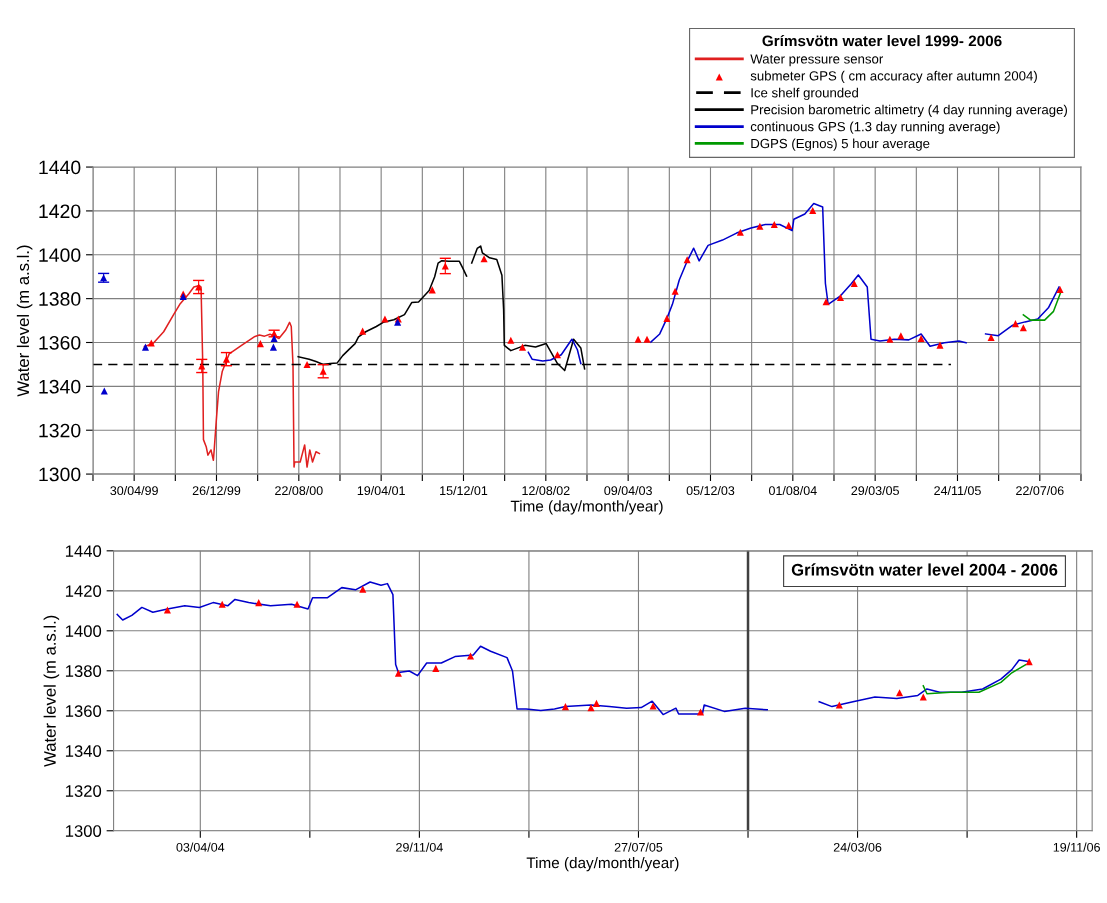 The width and height of the screenshot is (1107, 903). I want to click on legend-label: DGPS (Egnos) 5 hour average, so click(840, 144).